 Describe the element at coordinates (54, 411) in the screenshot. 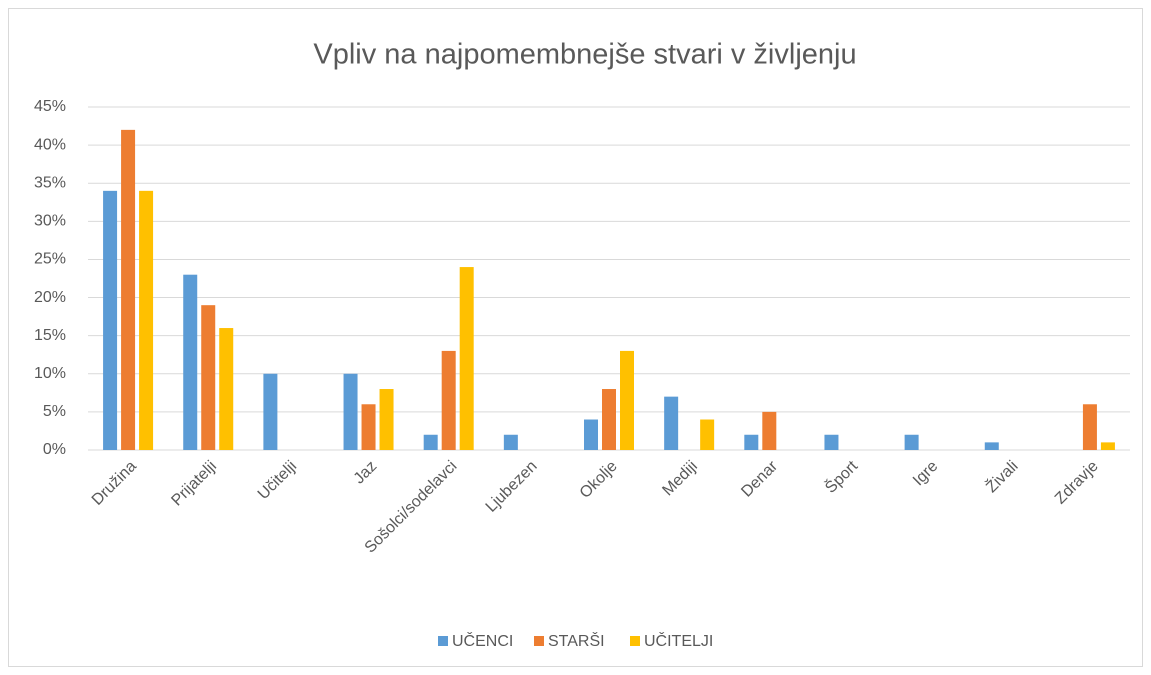

I see `y-tick-label: 5%` at that location.